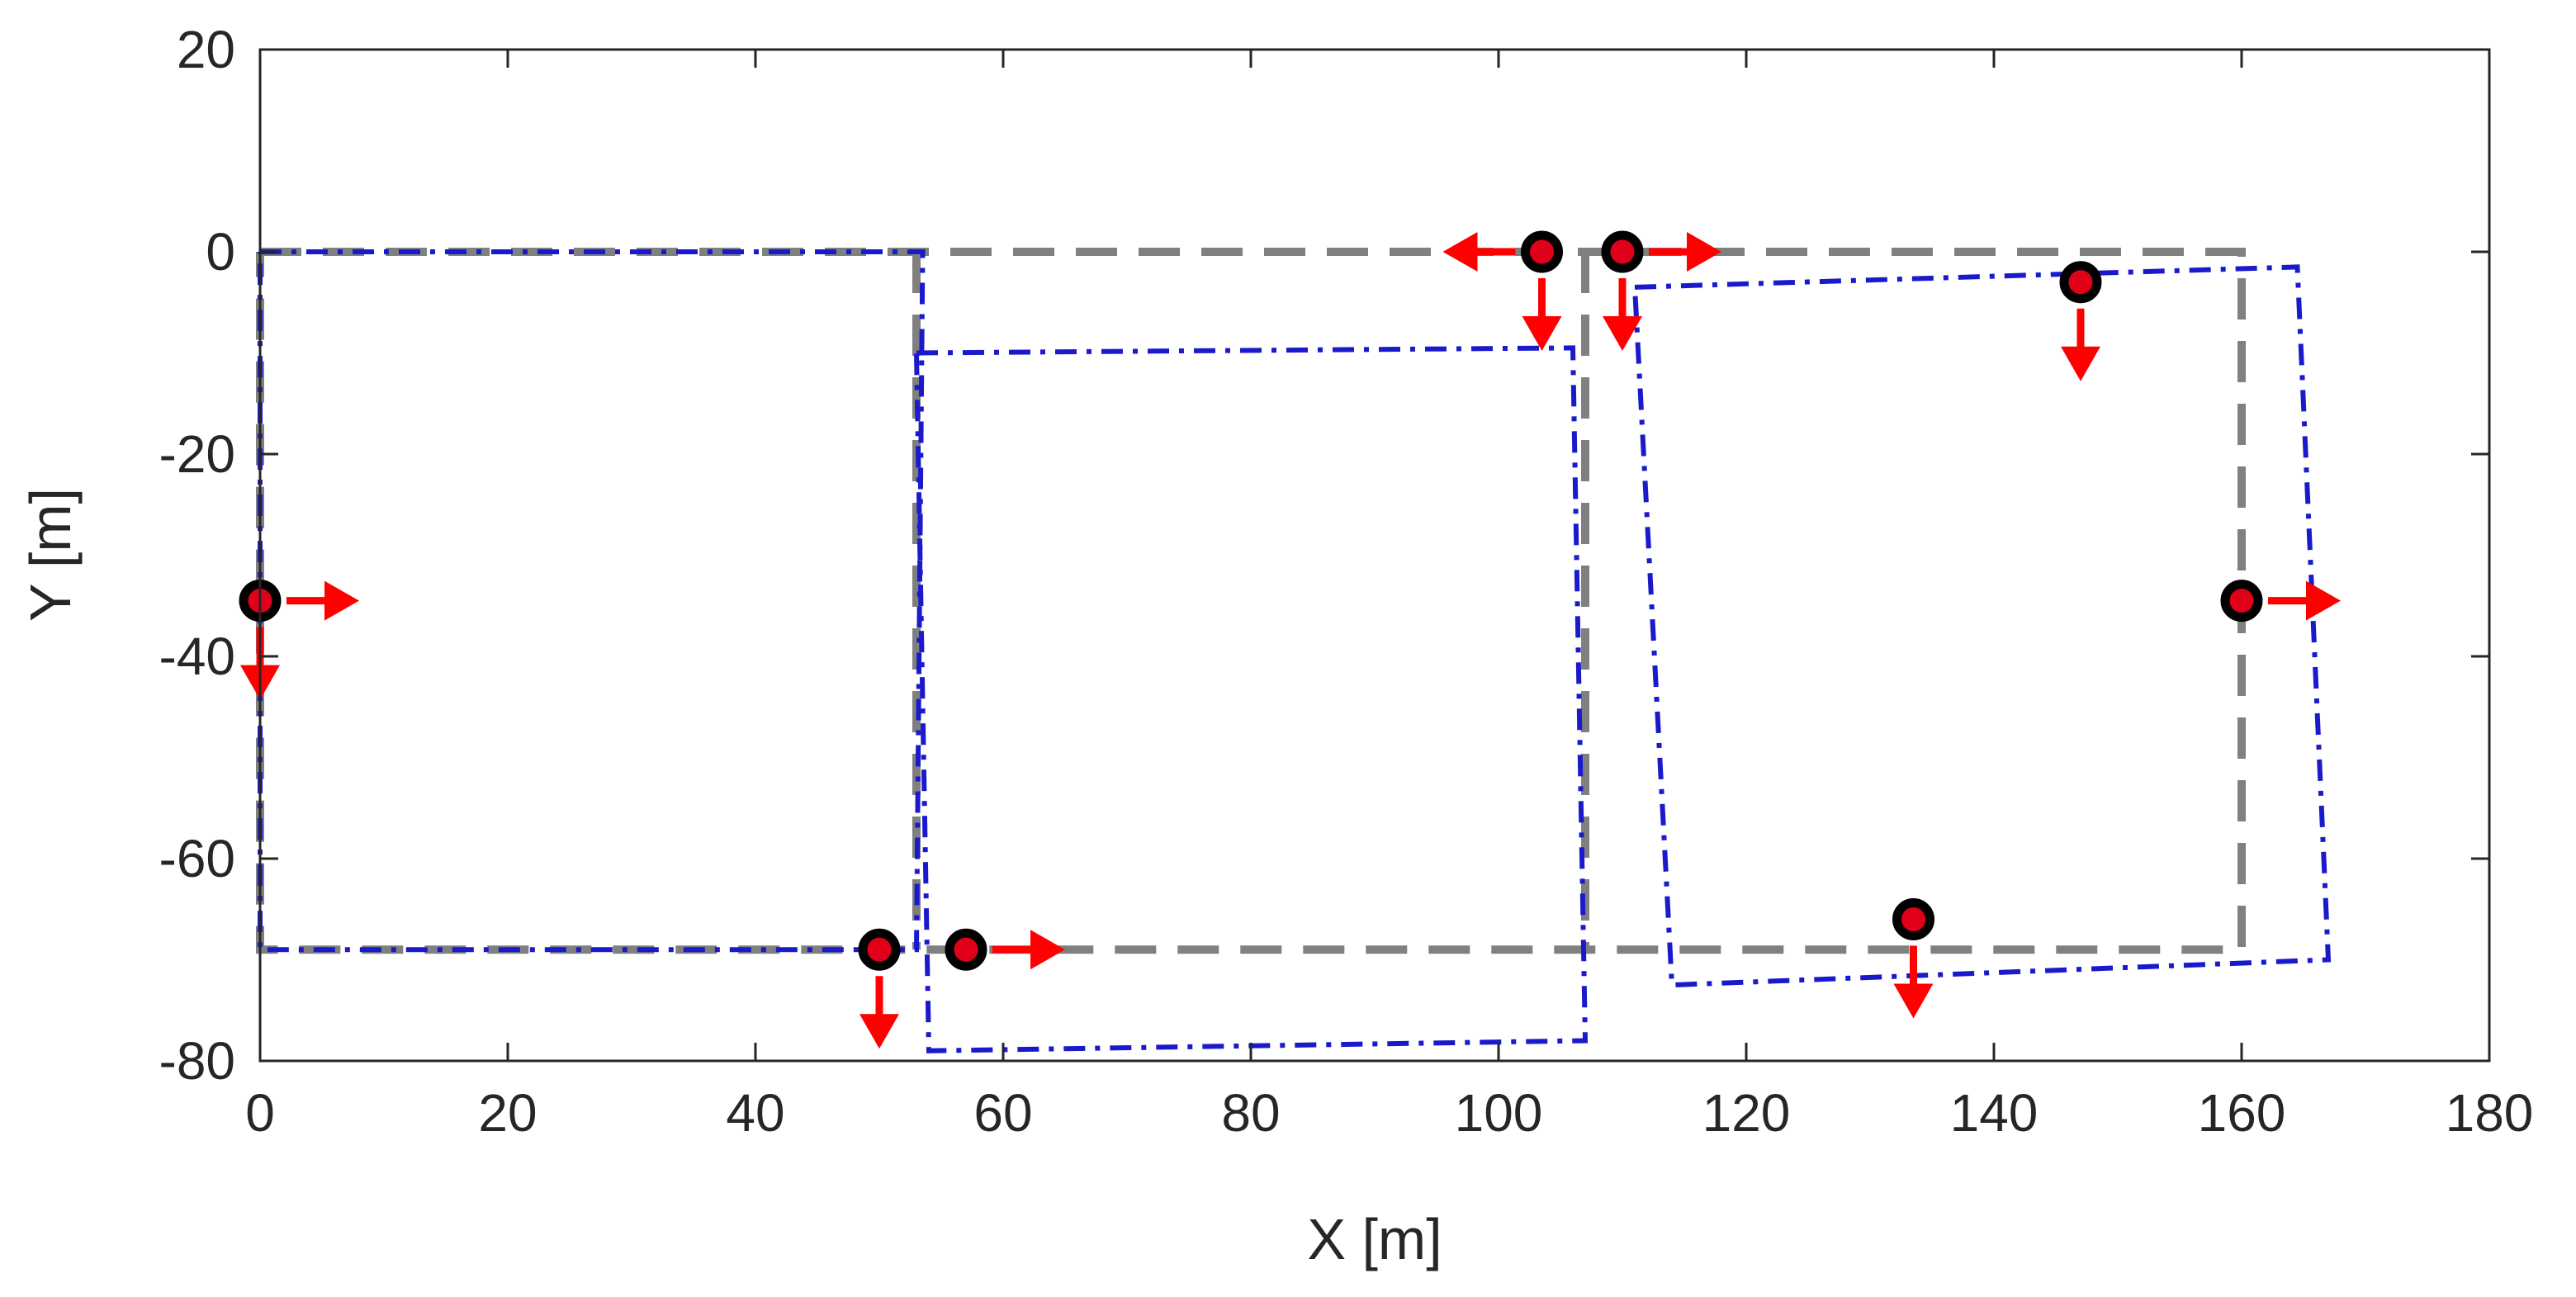  Describe the element at coordinates (220, 252) in the screenshot. I see `y-tick-label: 0` at that location.